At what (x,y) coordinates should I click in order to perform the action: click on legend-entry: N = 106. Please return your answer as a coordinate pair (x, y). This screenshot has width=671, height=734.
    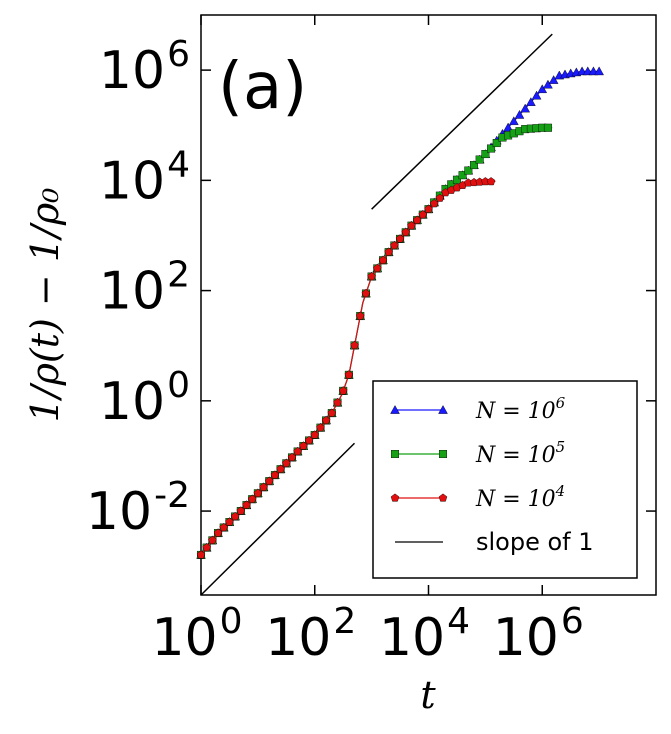
    Looking at the image, I should click on (478, 409).